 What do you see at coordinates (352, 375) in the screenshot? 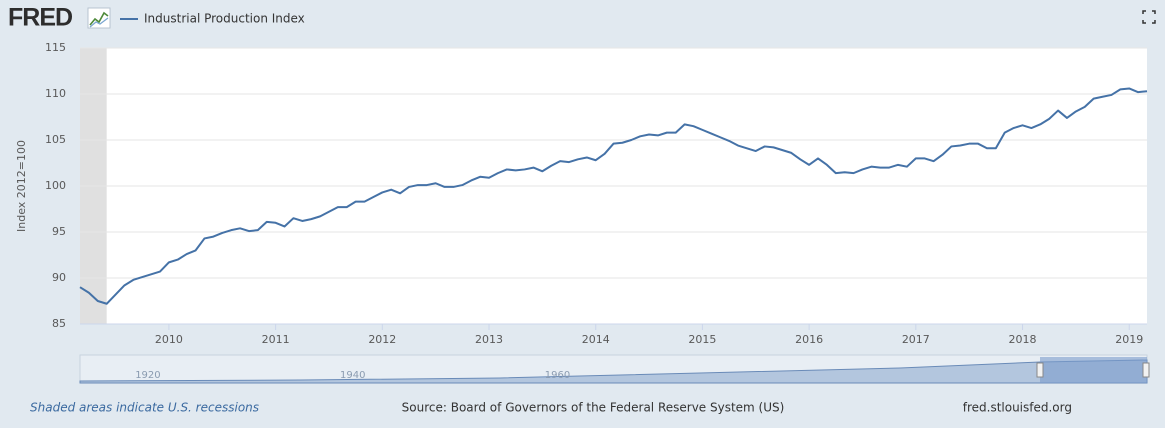
I see `navigator-label: 1940` at bounding box center [352, 375].